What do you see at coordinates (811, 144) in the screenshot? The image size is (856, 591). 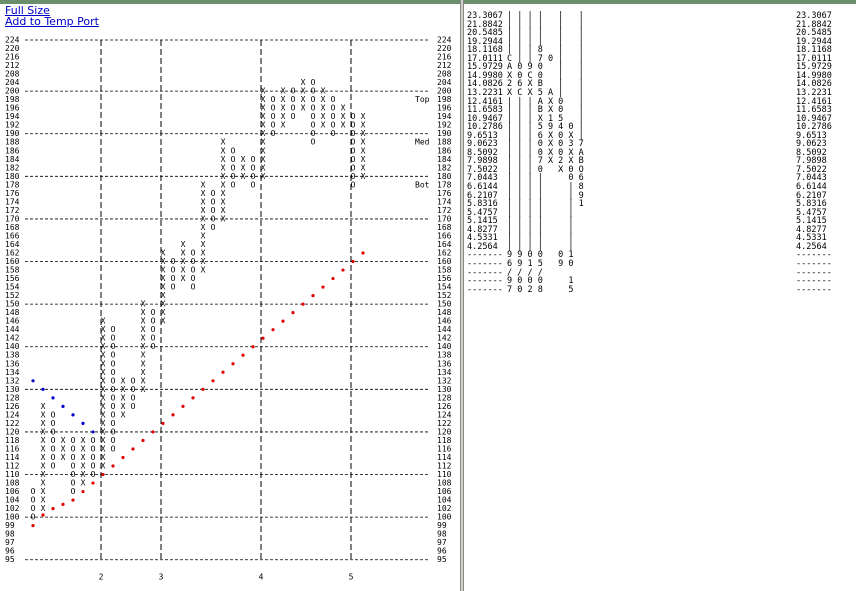 I see `row-price: 9.0623` at bounding box center [811, 144].